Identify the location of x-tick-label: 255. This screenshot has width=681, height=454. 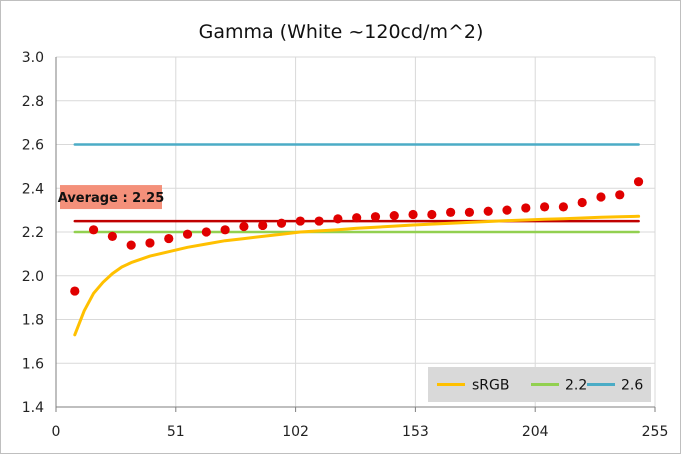
(655, 432).